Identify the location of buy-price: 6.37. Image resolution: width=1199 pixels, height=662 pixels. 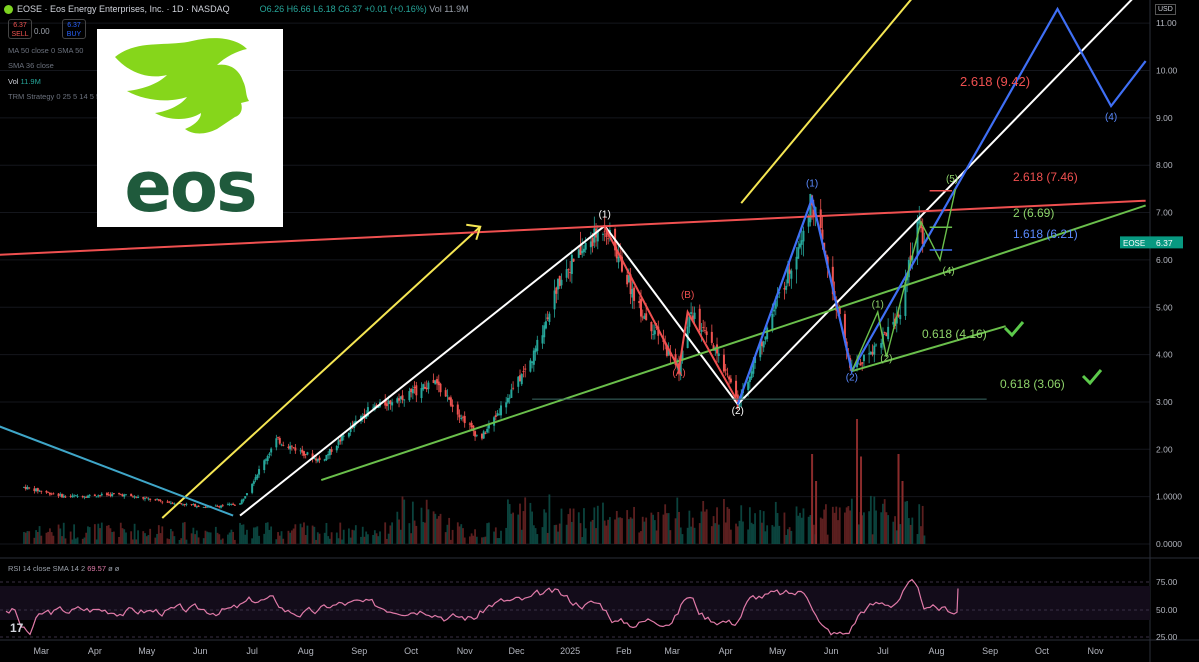
(74, 25).